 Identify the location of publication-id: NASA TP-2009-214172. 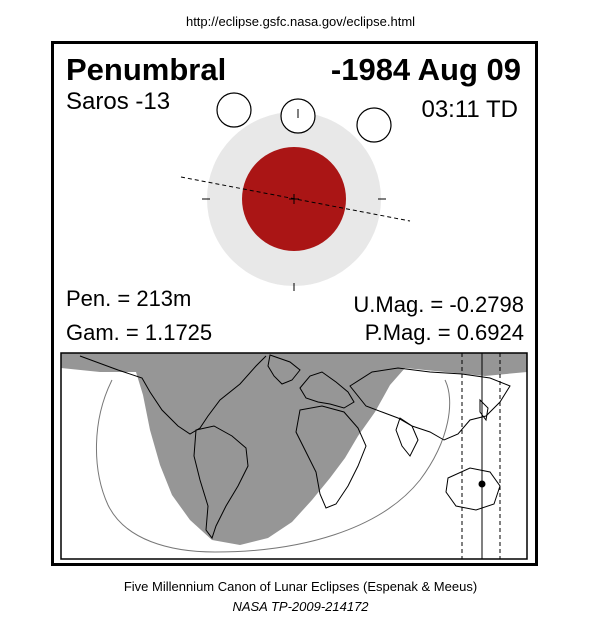
(300, 606).